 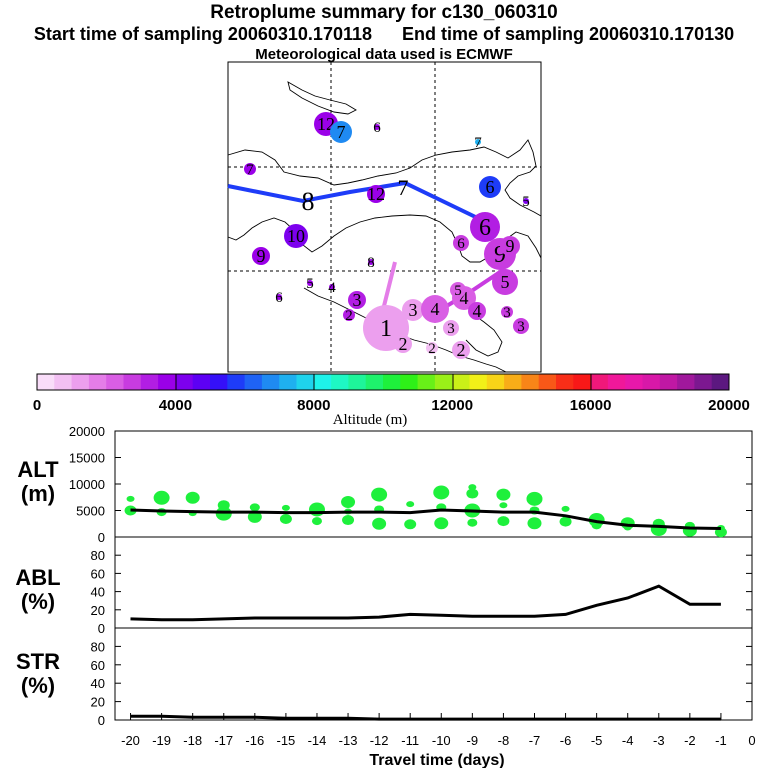 I want to click on series-line-alt, so click(x=425, y=519).